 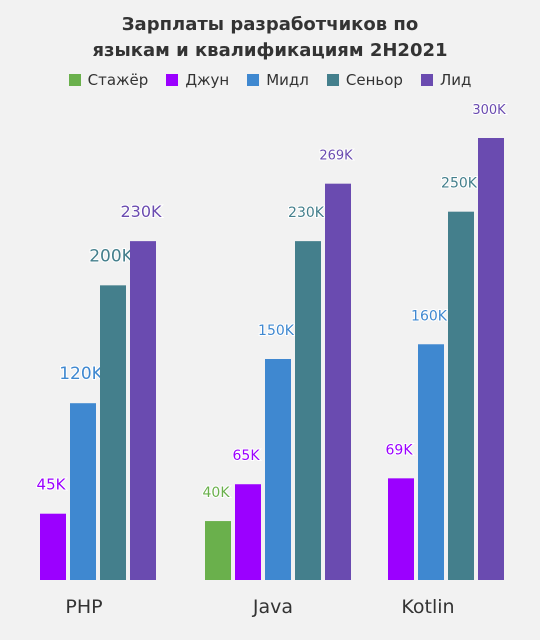 What do you see at coordinates (461, 396) in the screenshot?
I see `bar-kotlin-senior` at bounding box center [461, 396].